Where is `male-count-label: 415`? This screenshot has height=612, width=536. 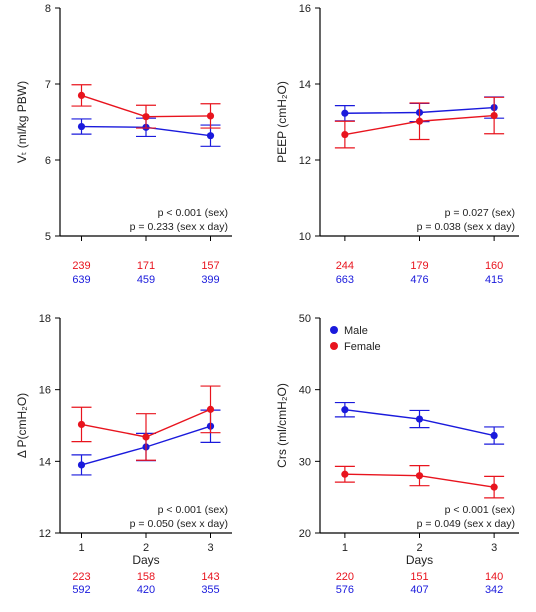
male-count-label: 415 is located at coordinates (494, 280).